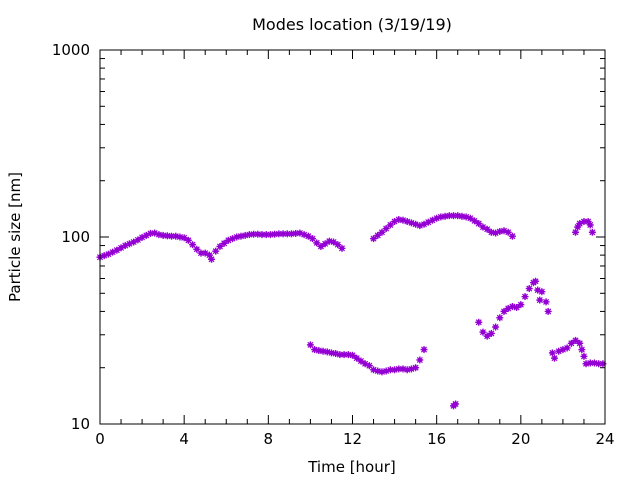 Image resolution: width=640 pixels, height=480 pixels. I want to click on x-axis-label: Time [hour], so click(351, 467).